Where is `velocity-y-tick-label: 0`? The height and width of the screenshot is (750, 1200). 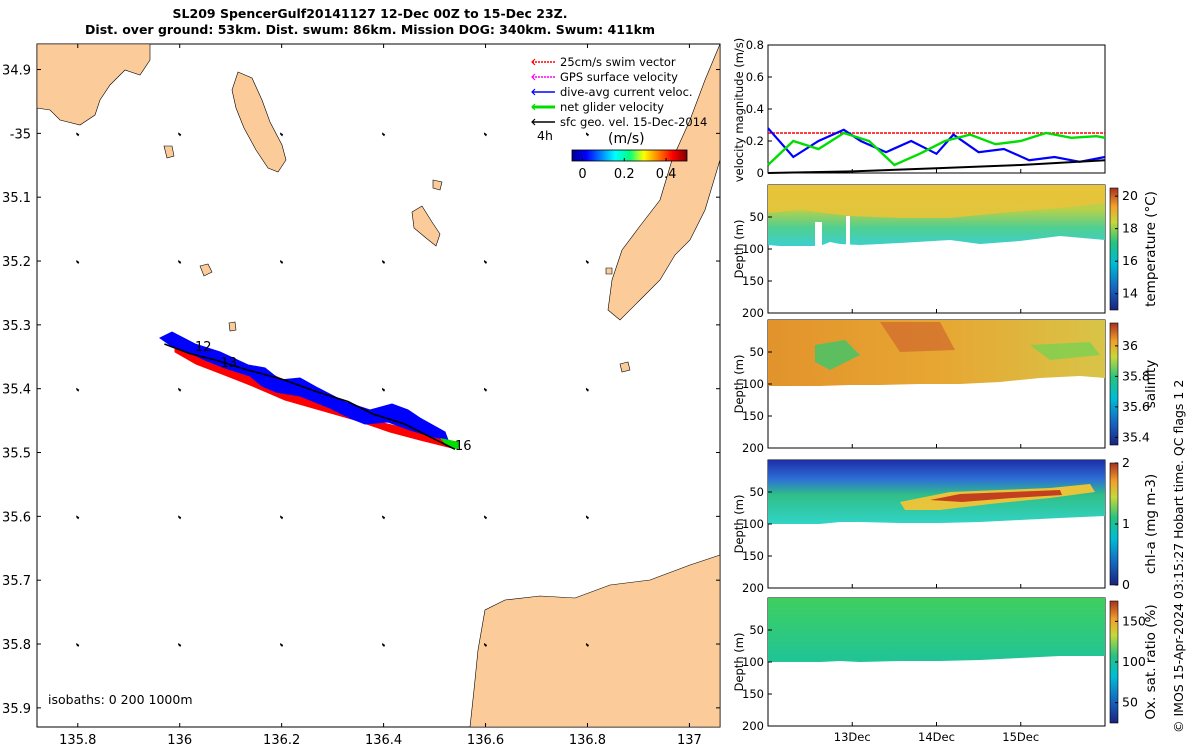
velocity-y-tick-label: 0 is located at coordinates (760, 173).